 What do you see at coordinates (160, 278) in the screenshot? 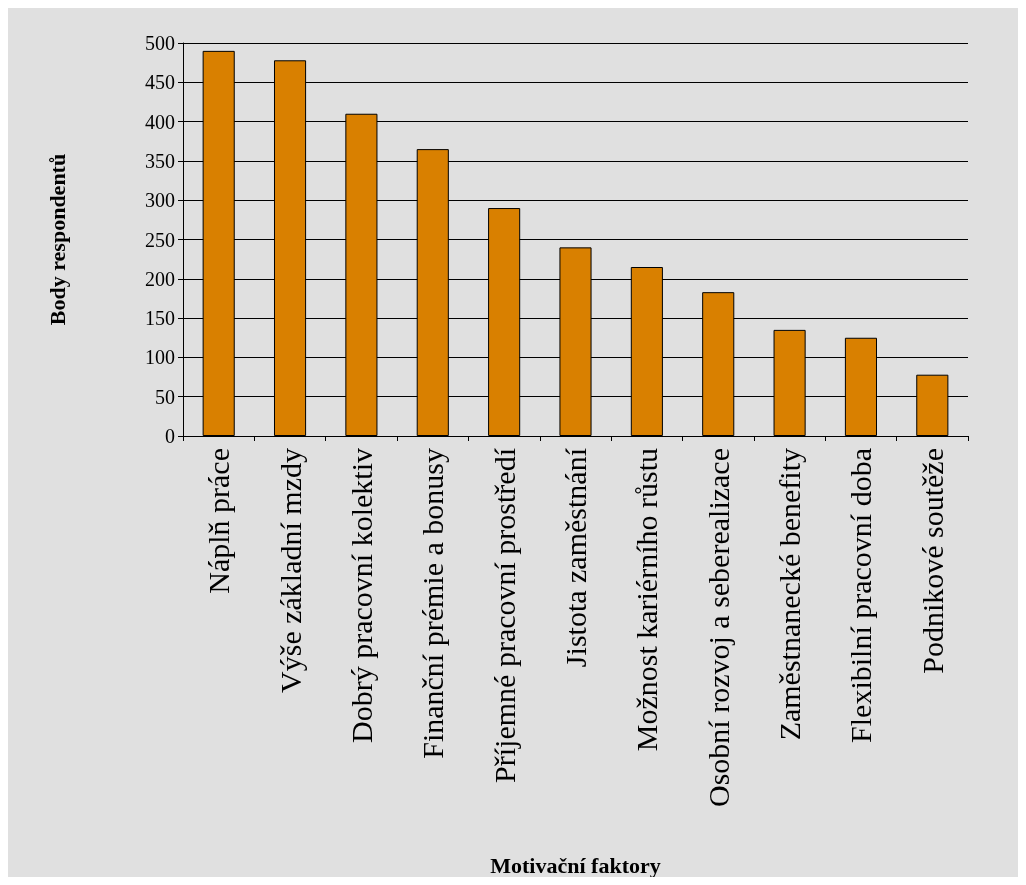
I see `y-tick-label: 200` at bounding box center [160, 278].